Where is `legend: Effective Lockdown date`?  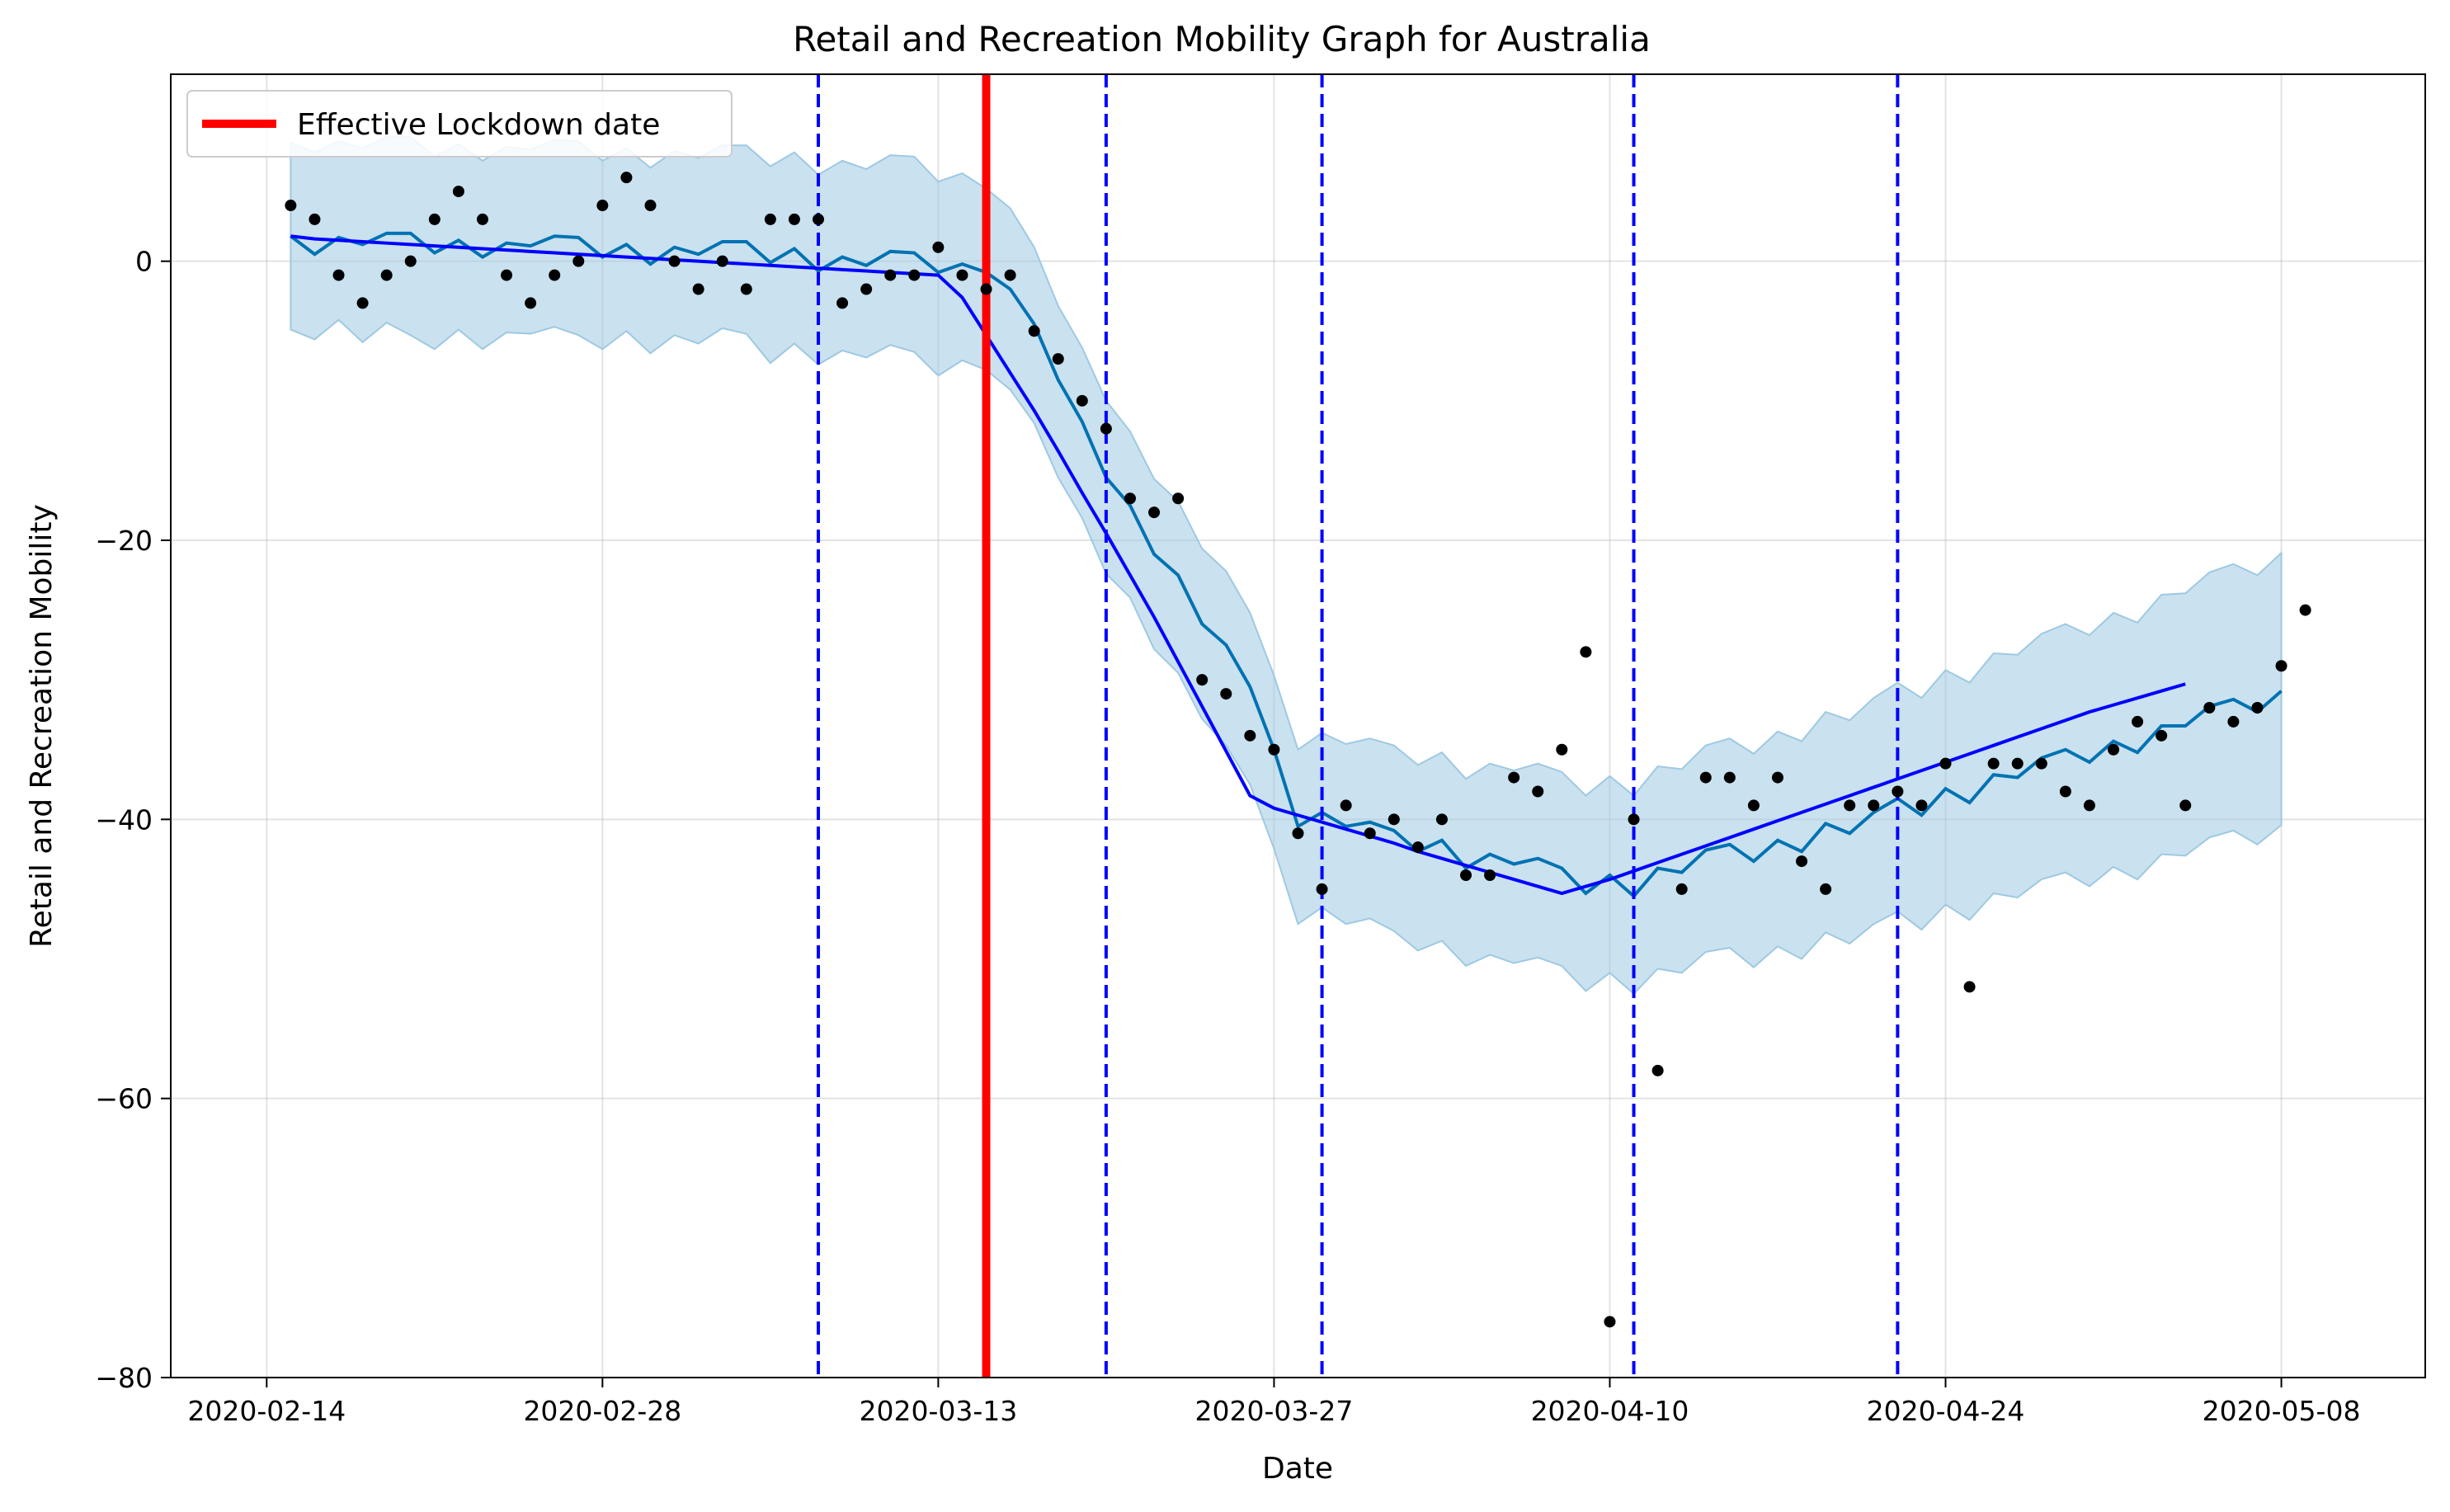
legend: Effective Lockdown date is located at coordinates (460, 124).